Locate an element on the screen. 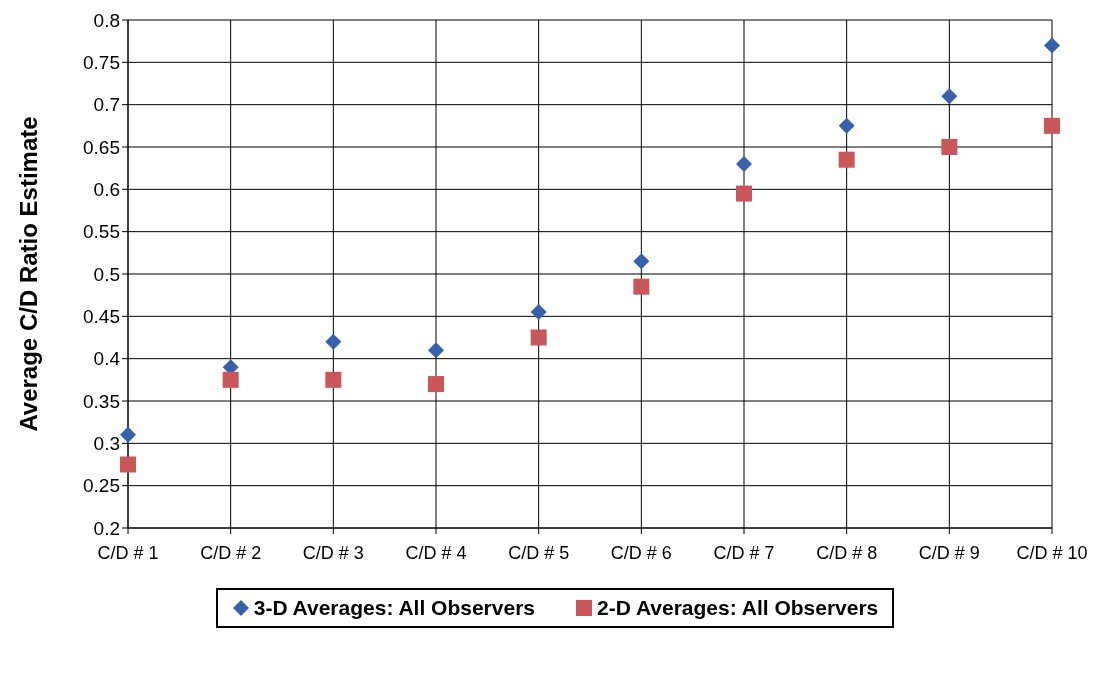 Image resolution: width=1110 pixels, height=685 pixels. x-tick-label: C/D # 3 is located at coordinates (333, 552).